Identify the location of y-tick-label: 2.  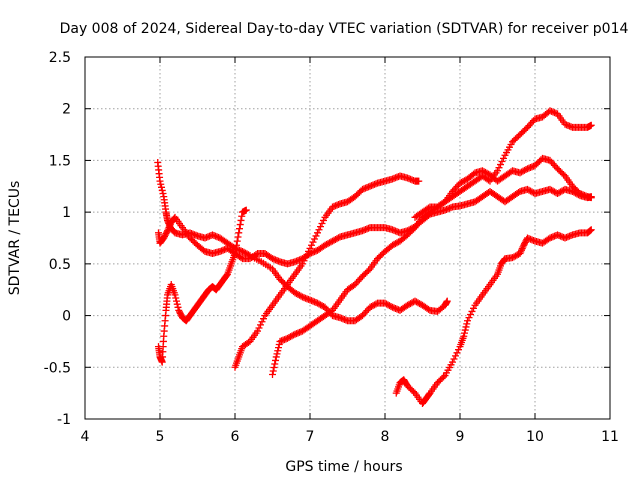
(66, 110).